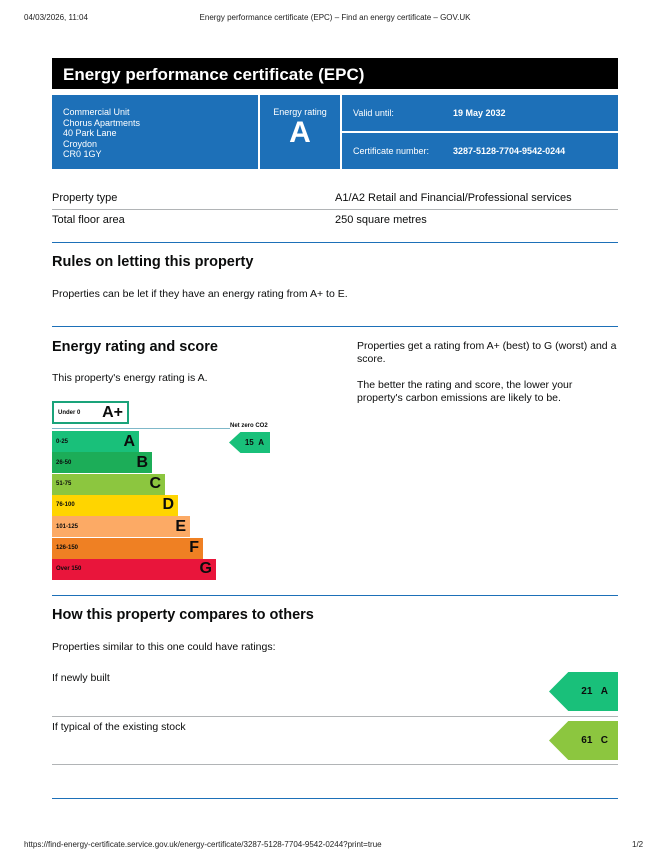 This screenshot has width=670, height=865. I want to click on typical-stock-label: If typical of the existing stock, so click(119, 727).